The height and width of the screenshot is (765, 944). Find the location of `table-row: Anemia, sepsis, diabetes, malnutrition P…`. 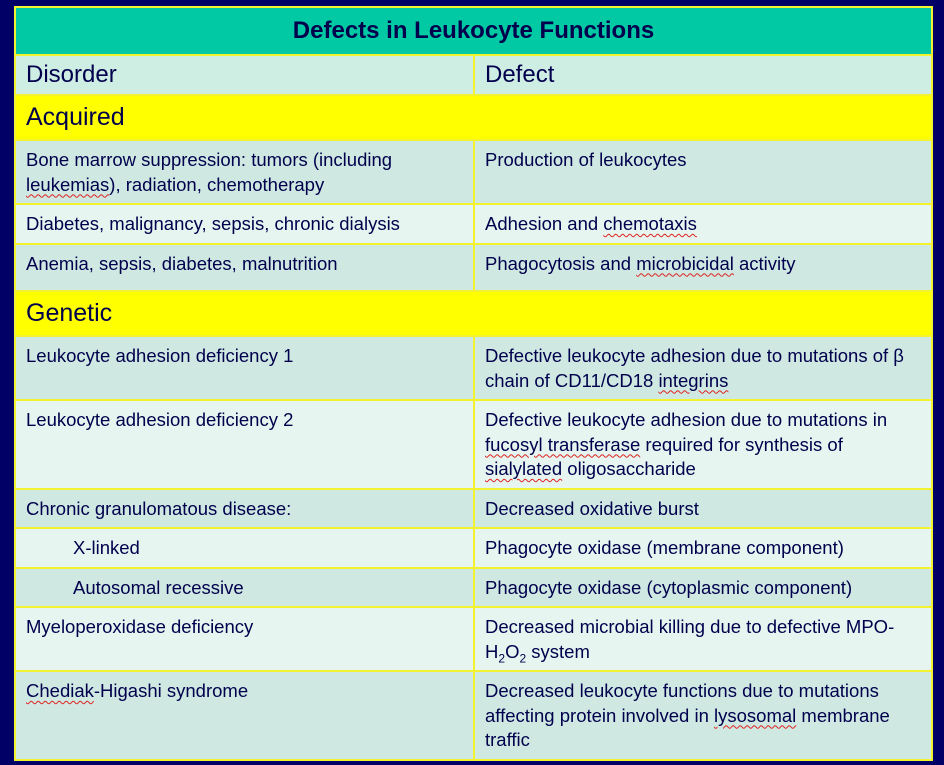

table-row: Anemia, sepsis, diabetes, malnutrition P… is located at coordinates (473, 267).